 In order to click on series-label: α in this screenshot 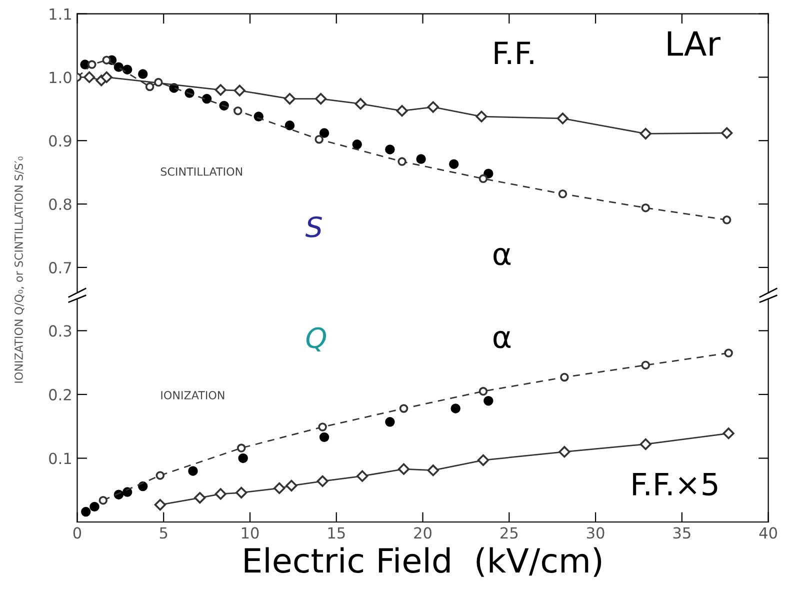, I will do `click(502, 339)`.